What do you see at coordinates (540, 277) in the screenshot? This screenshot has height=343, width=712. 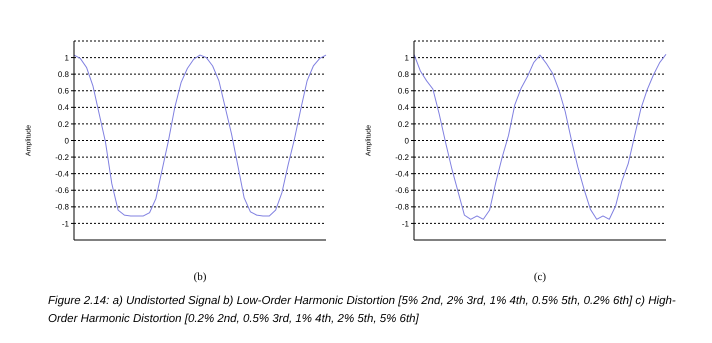 I see `x-axis-title: (c)` at bounding box center [540, 277].